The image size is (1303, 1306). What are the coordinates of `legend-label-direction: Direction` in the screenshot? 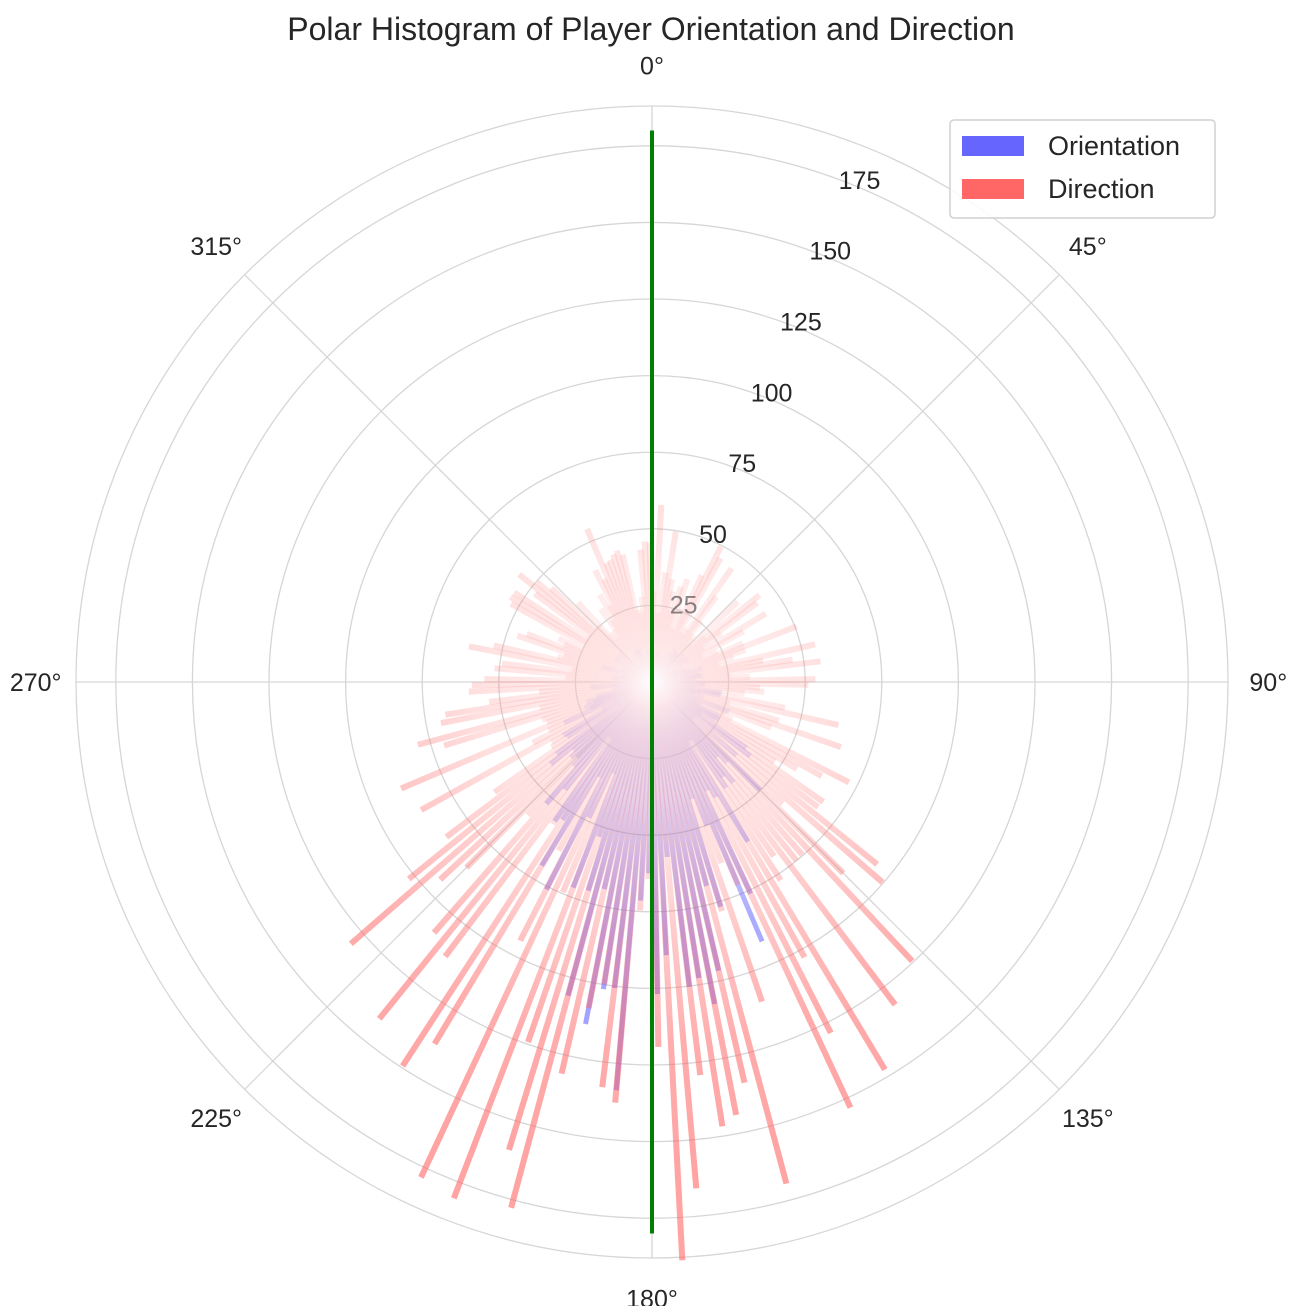 It's located at (1101, 189).